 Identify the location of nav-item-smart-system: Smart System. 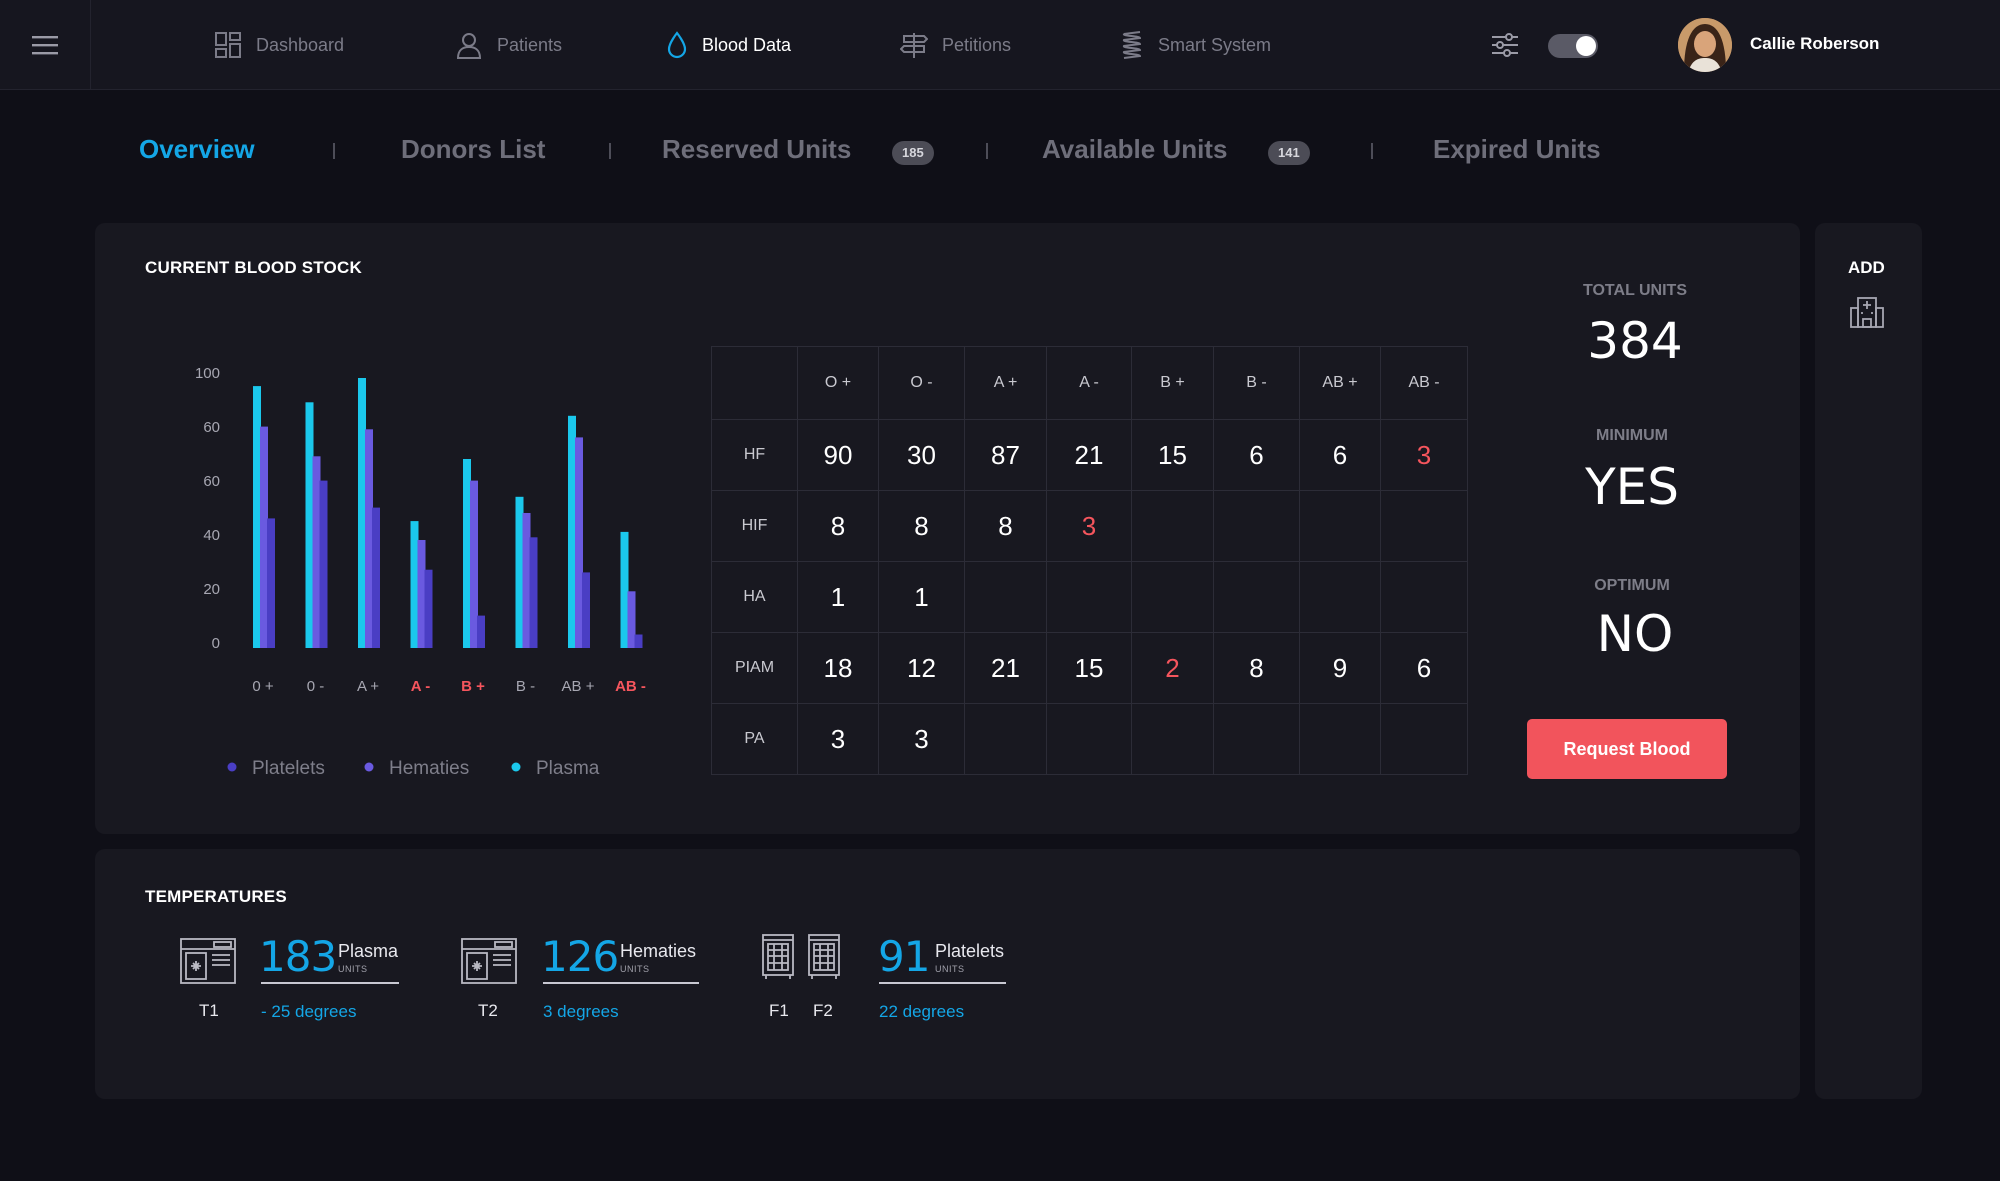
(1195, 45).